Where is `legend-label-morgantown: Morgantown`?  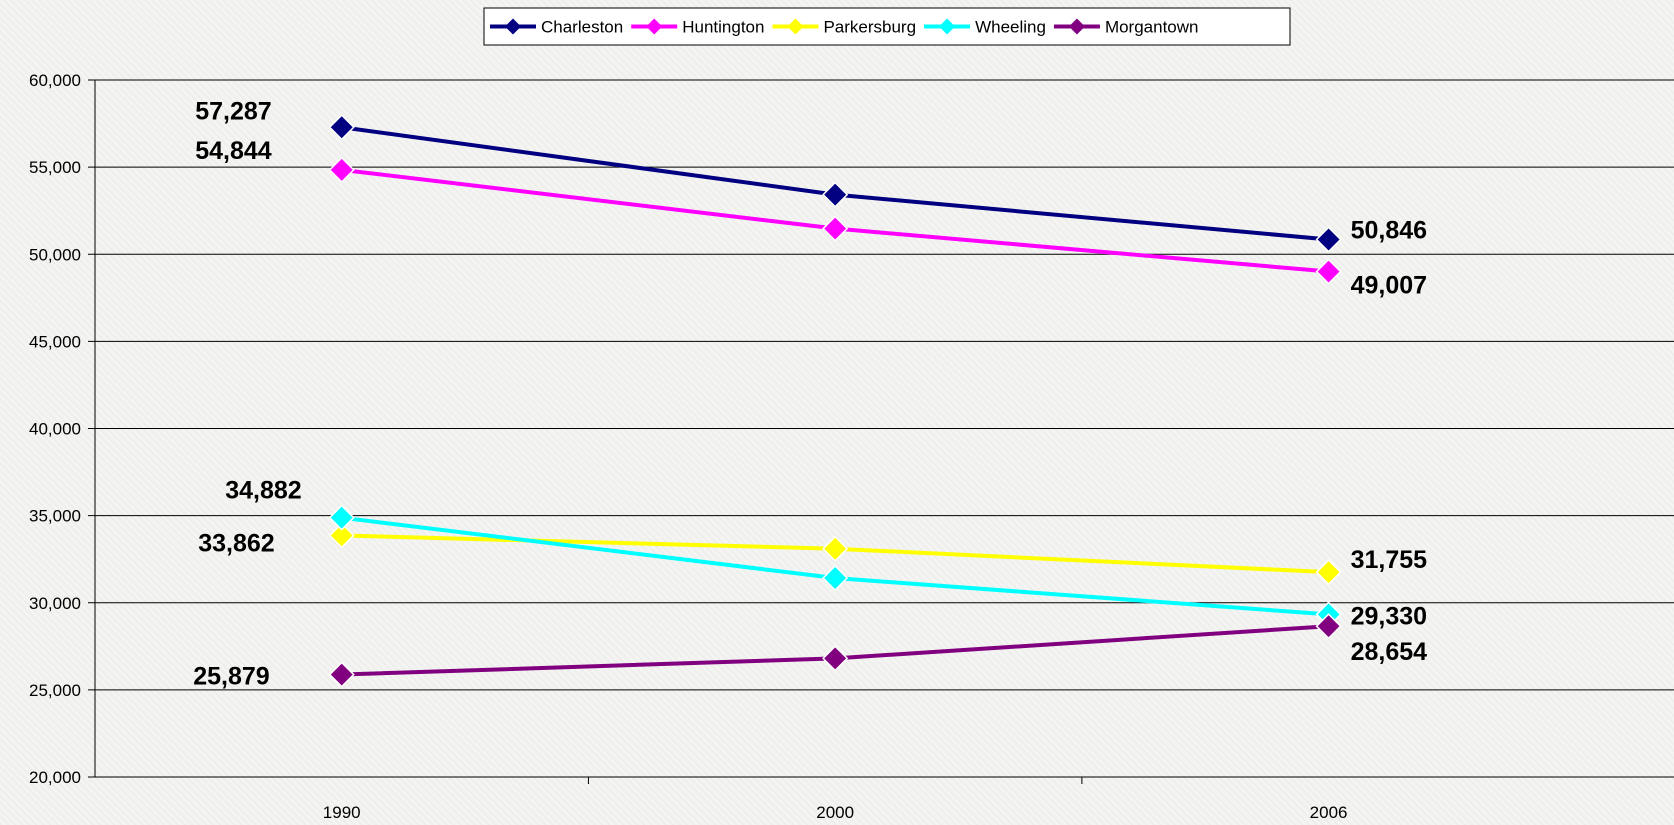 legend-label-morgantown: Morgantown is located at coordinates (1152, 27).